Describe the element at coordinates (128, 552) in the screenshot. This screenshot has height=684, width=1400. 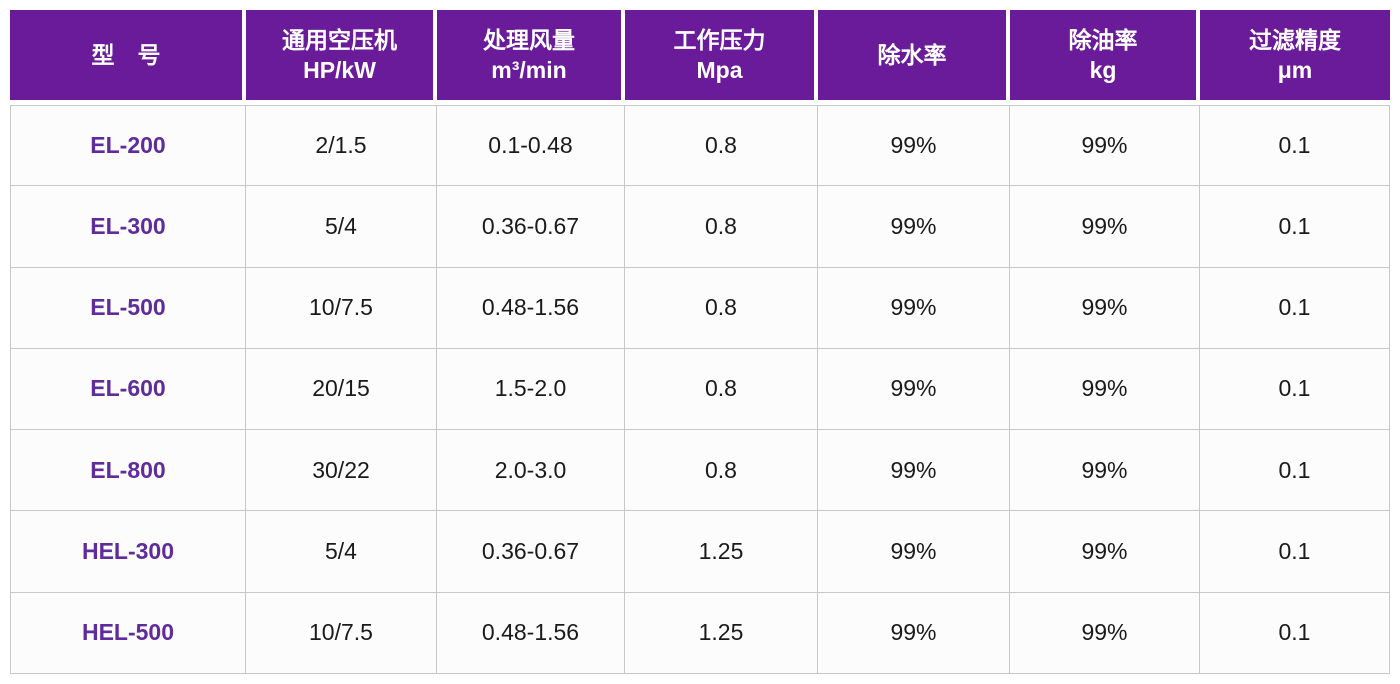
I see `model-cell: HEL-300` at that location.